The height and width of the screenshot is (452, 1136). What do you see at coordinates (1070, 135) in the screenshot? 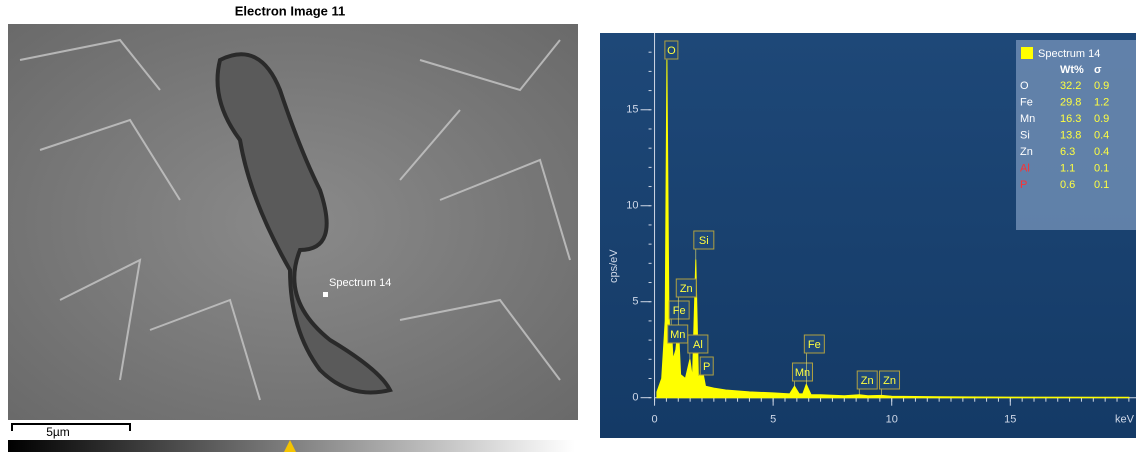
I see `legend-wt: 13.8` at bounding box center [1070, 135].